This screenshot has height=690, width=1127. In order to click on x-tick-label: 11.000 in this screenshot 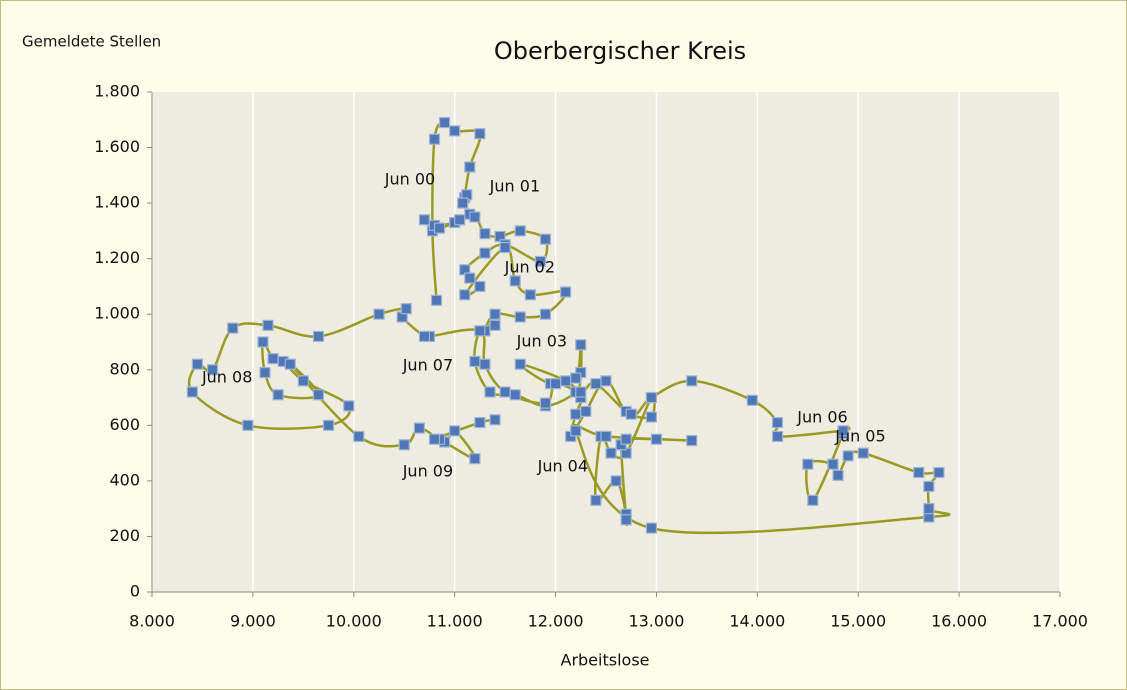, I will do `click(455, 621)`.